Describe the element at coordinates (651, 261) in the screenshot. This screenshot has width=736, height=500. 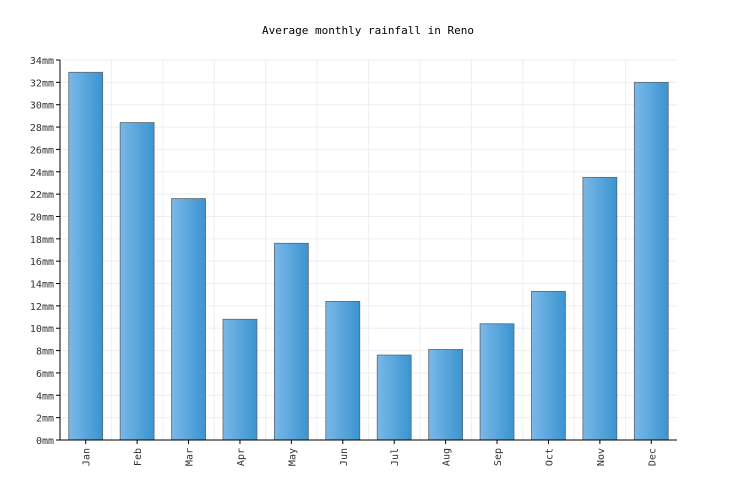
I see `bar-dec` at that location.